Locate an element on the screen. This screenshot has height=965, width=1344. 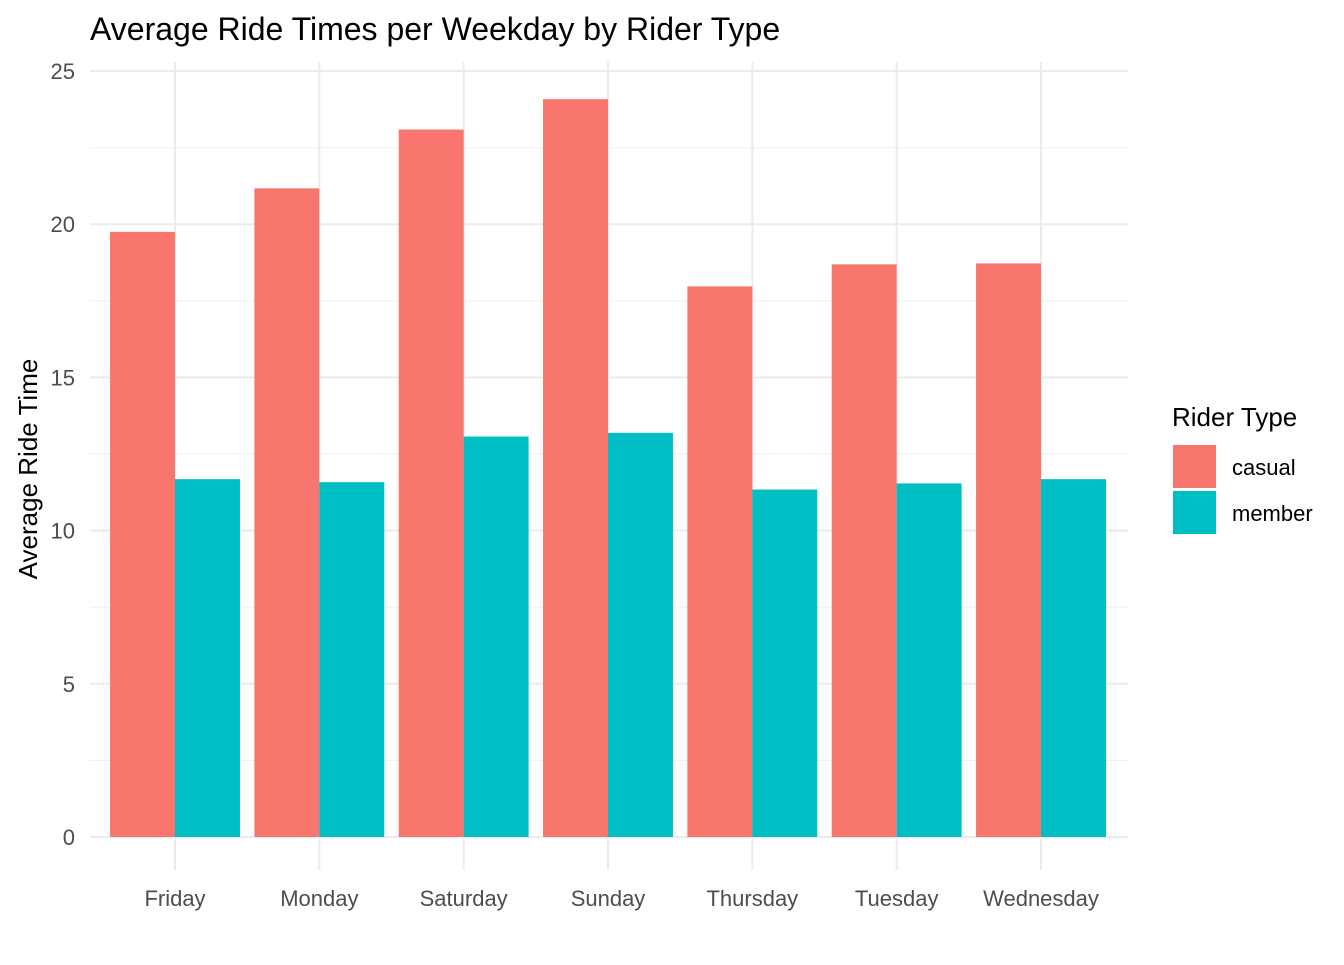
bar-member-wednesday is located at coordinates (1073, 658).